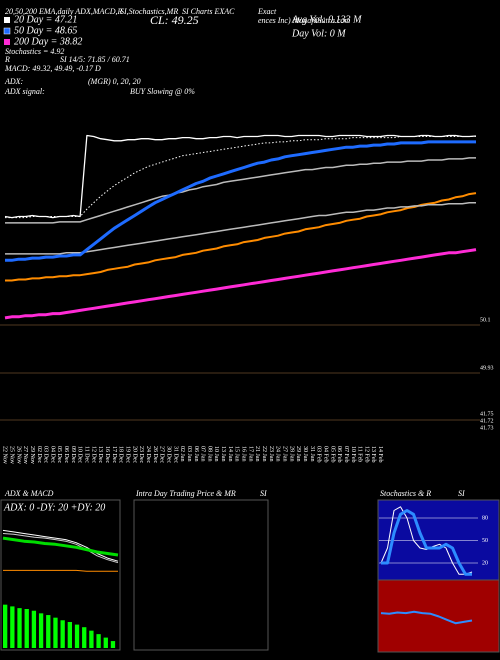 This screenshot has height=660, width=500. Describe the element at coordinates (291, 454) in the screenshot. I see `x-tick-label: 28 Jan` at that location.